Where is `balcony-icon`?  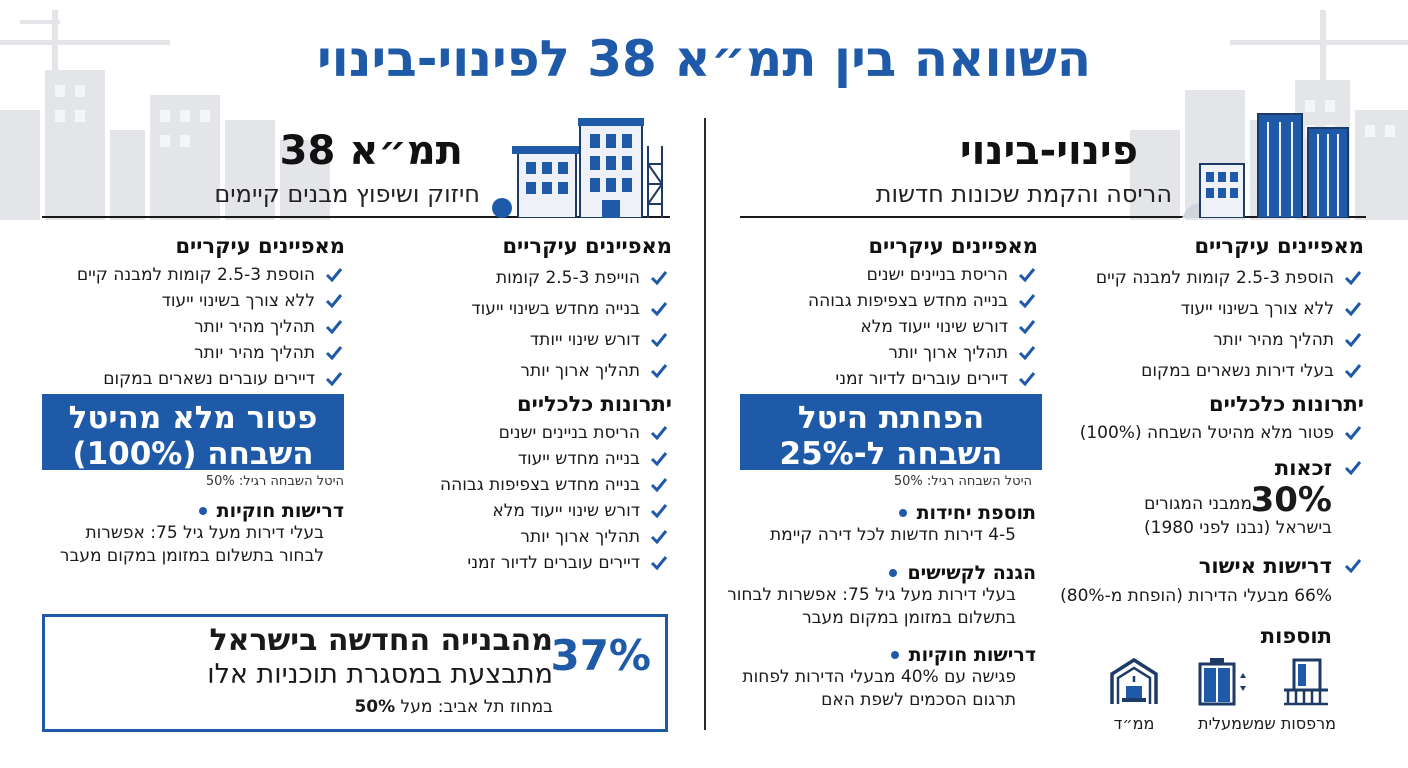
balcony-icon is located at coordinates (1306, 682).